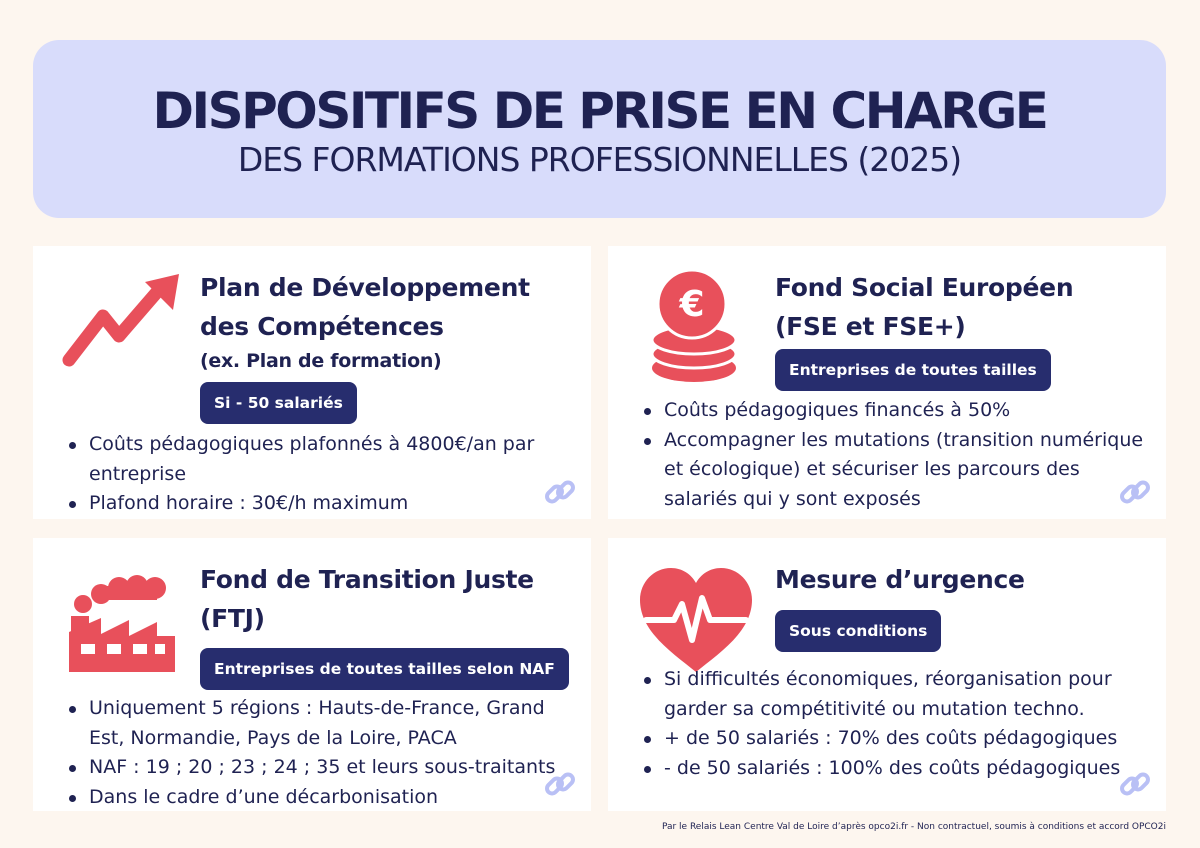 The image size is (1200, 848). Describe the element at coordinates (893, 411) in the screenshot. I see `list-item: Coûts pédagogiques financés à 50%` at that location.